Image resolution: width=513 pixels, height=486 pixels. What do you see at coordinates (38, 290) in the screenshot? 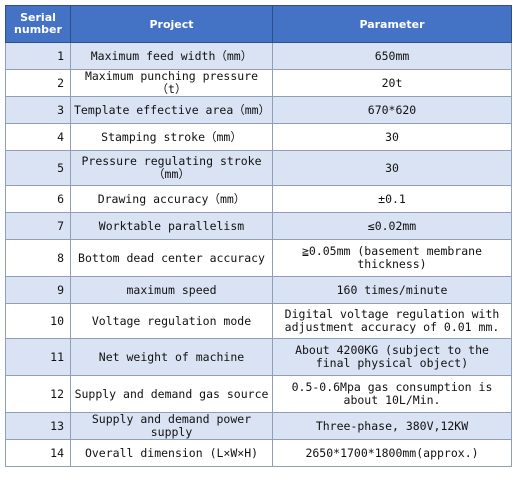
I see `row-number: 9` at bounding box center [38, 290].